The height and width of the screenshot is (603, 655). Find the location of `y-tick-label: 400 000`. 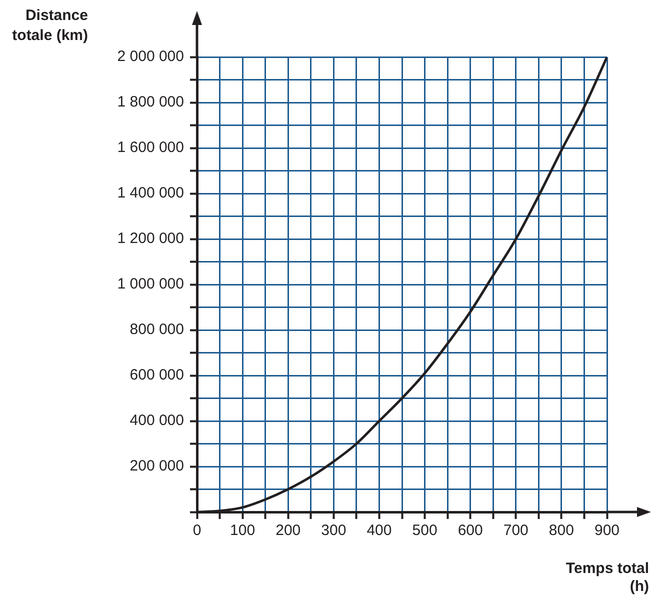

y-tick-label: 400 000 is located at coordinates (157, 421).